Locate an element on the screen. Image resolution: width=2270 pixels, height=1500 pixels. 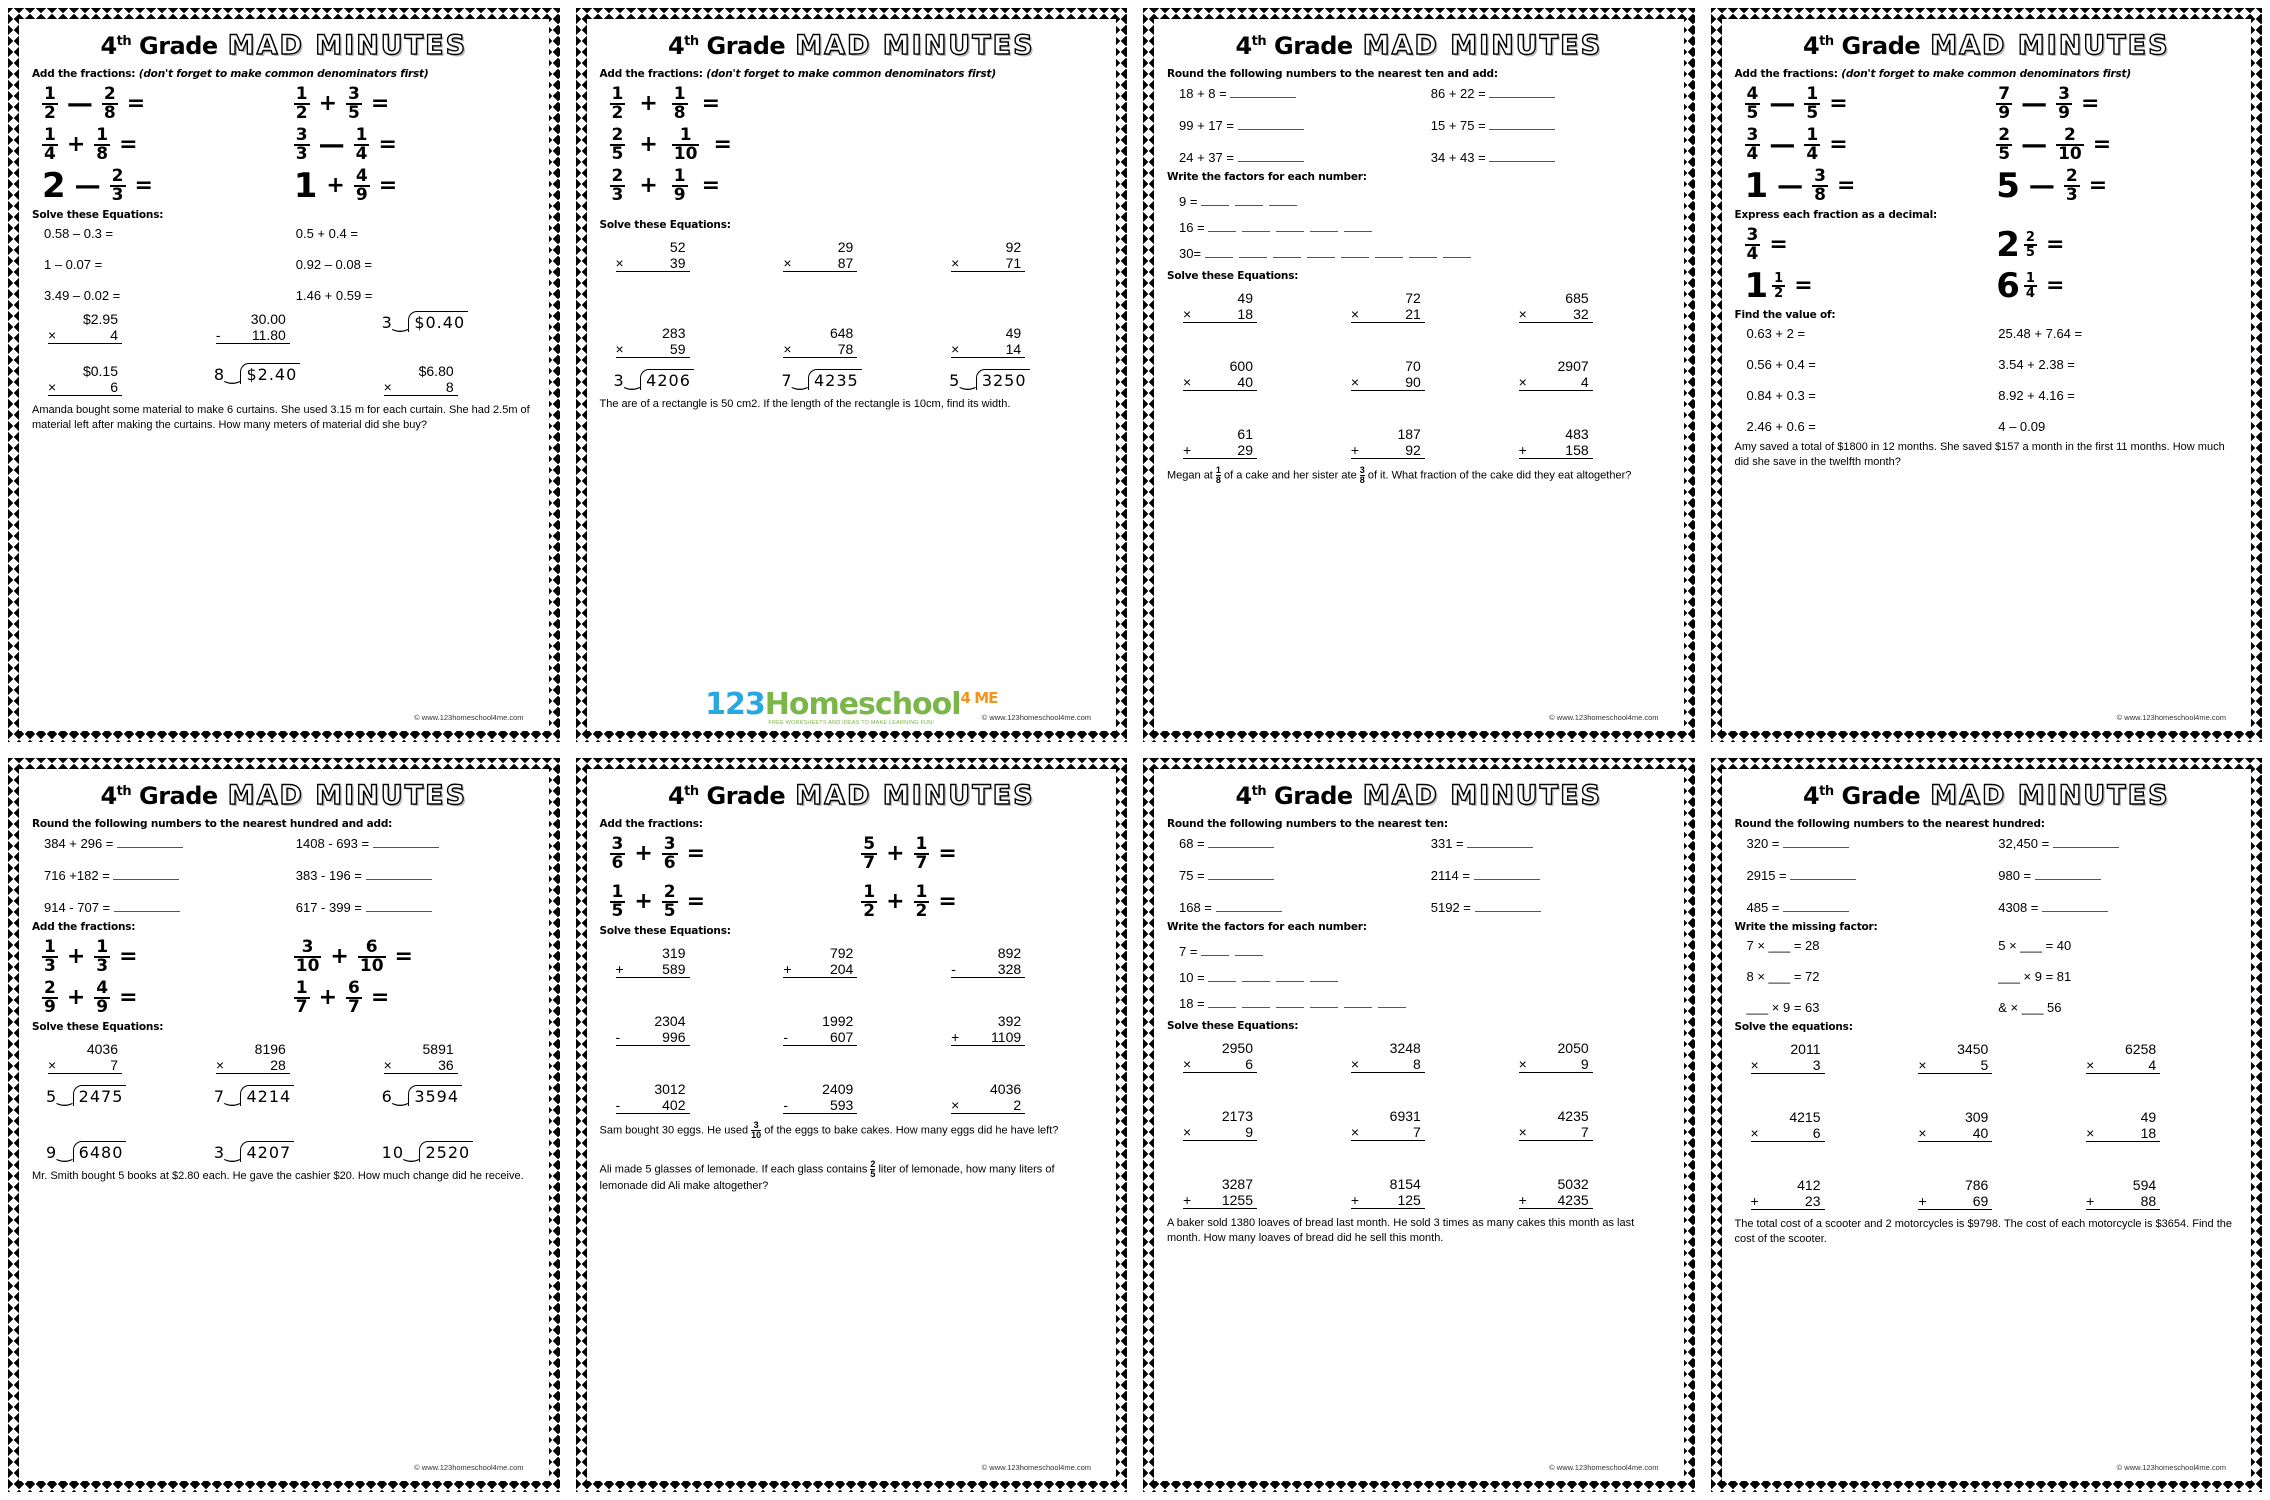
blank-equation: 32,450 = is located at coordinates (2112, 843).